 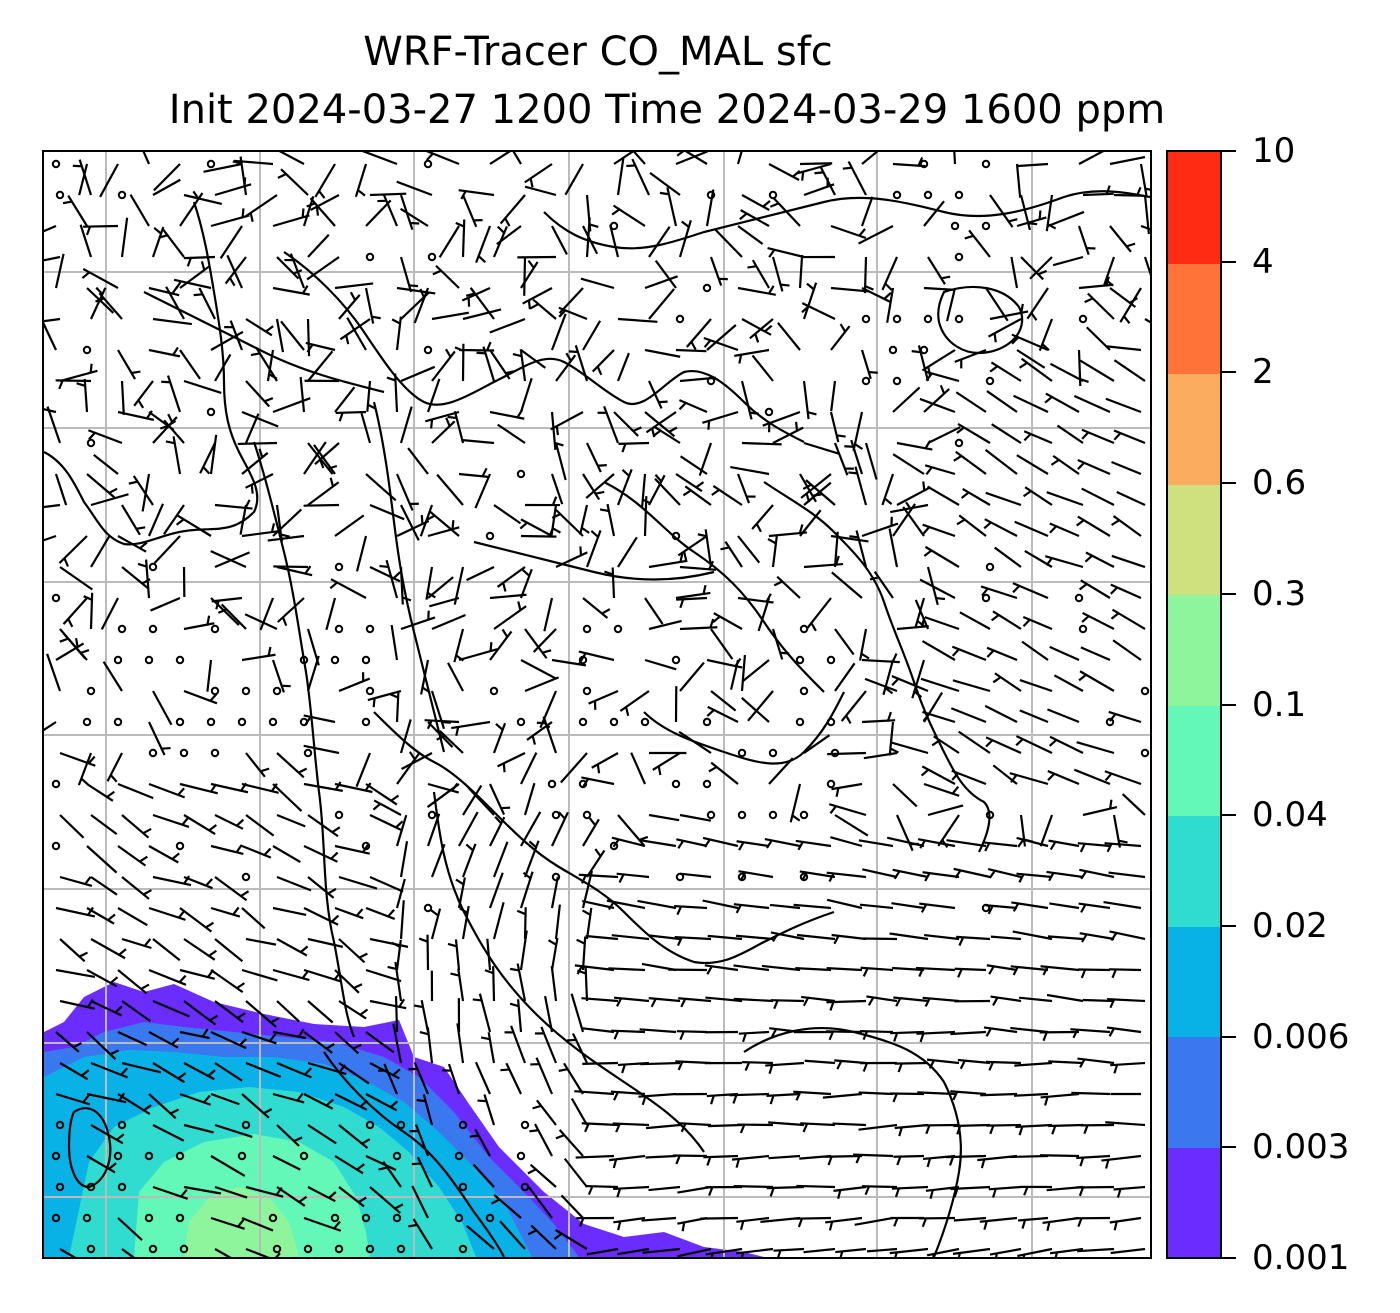 I want to click on colorbar-band, so click(x=1194, y=208).